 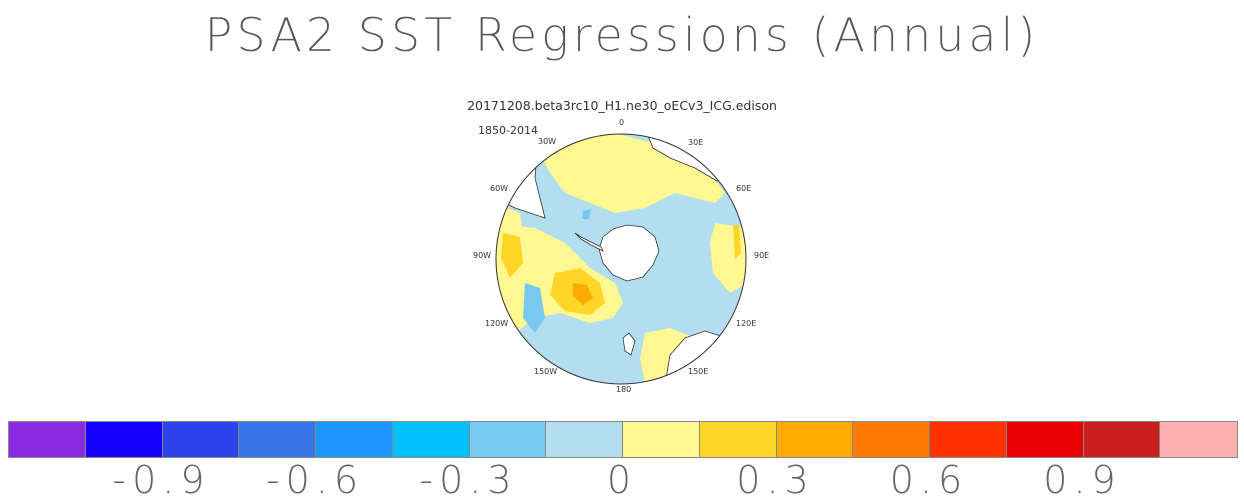 I want to click on lon-label-120e: 120E, so click(x=746, y=323).